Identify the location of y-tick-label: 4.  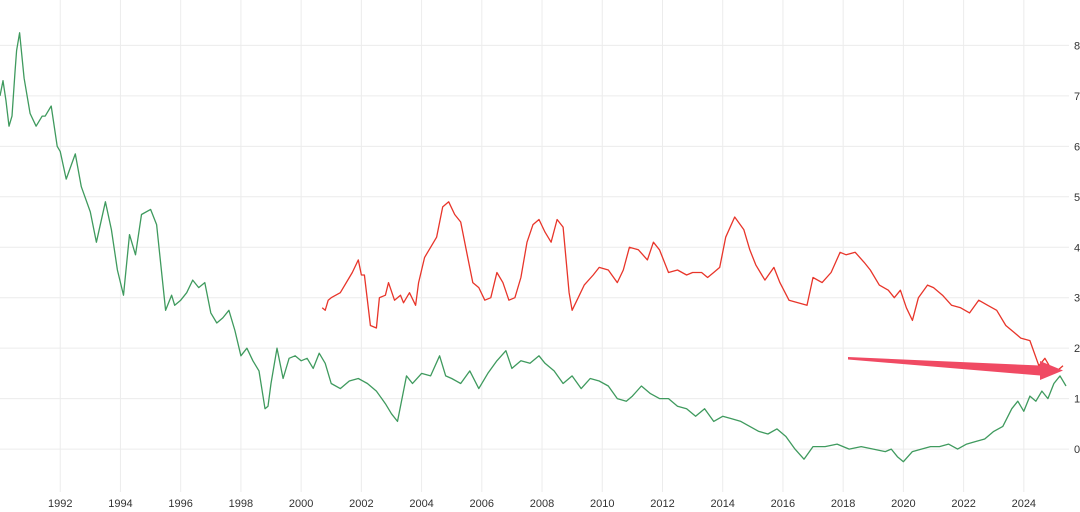
(1077, 248).